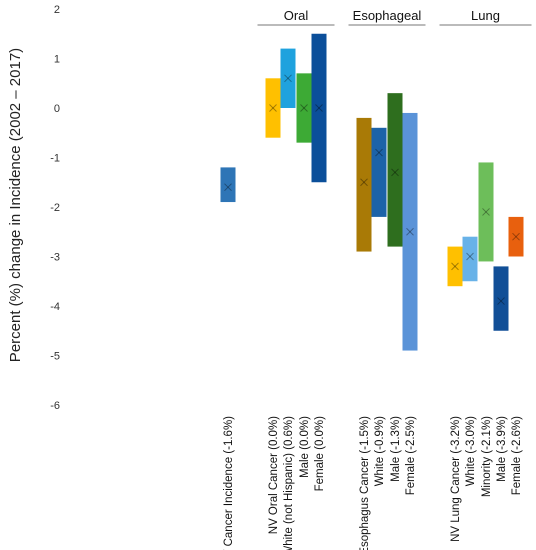 The image size is (536, 550). I want to click on category-label: Minority (-2.1%), so click(487, 456).